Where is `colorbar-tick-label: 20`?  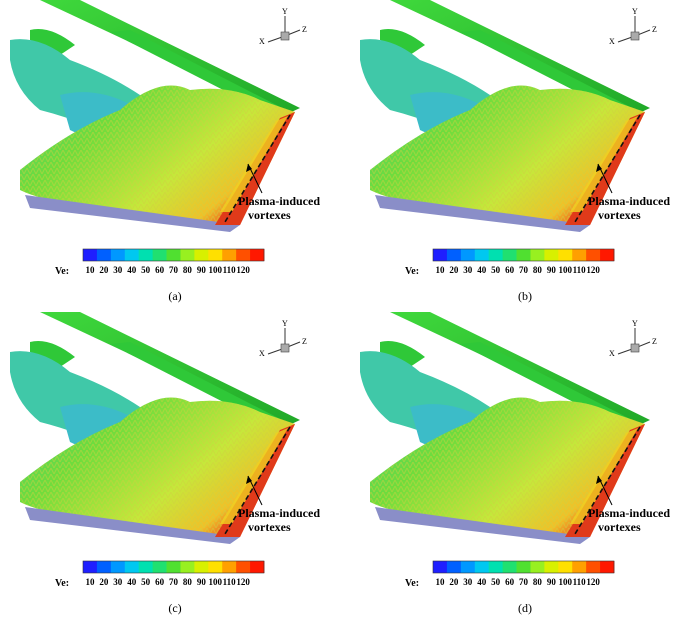
colorbar-tick-label: 20 is located at coordinates (454, 582).